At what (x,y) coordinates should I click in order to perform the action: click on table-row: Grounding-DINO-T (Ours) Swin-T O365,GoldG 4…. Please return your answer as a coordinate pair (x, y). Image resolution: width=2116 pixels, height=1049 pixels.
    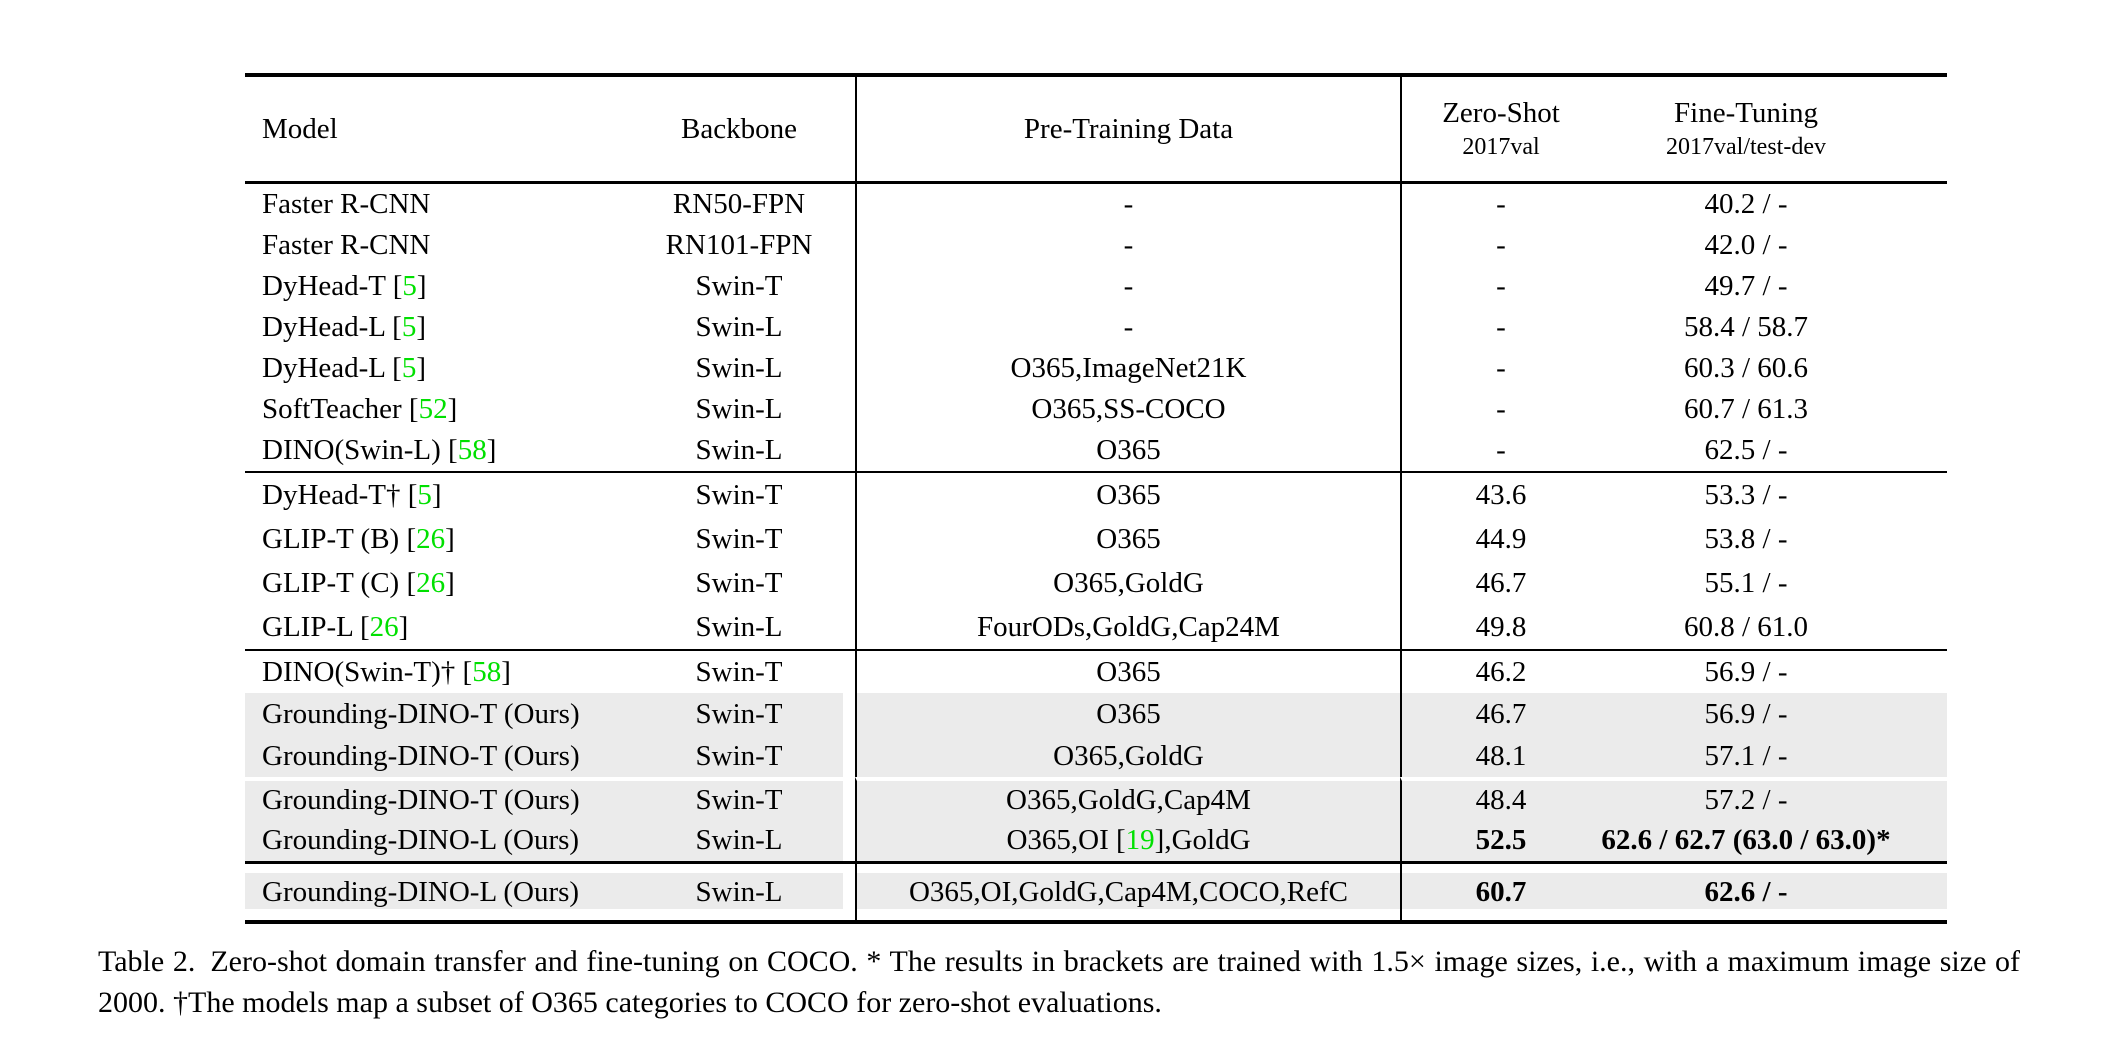
    Looking at the image, I should click on (1096, 756).